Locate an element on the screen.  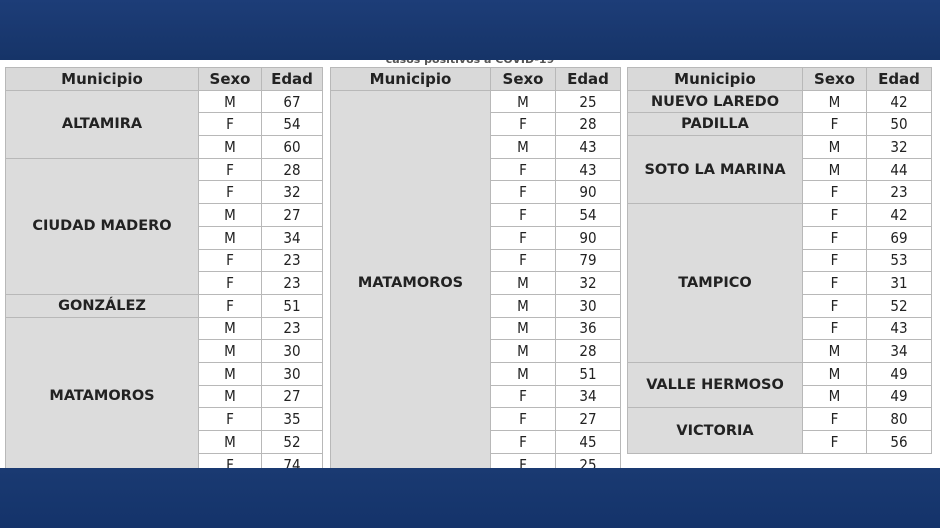
municipio-cell: MATAMOROS is located at coordinates (102, 394).